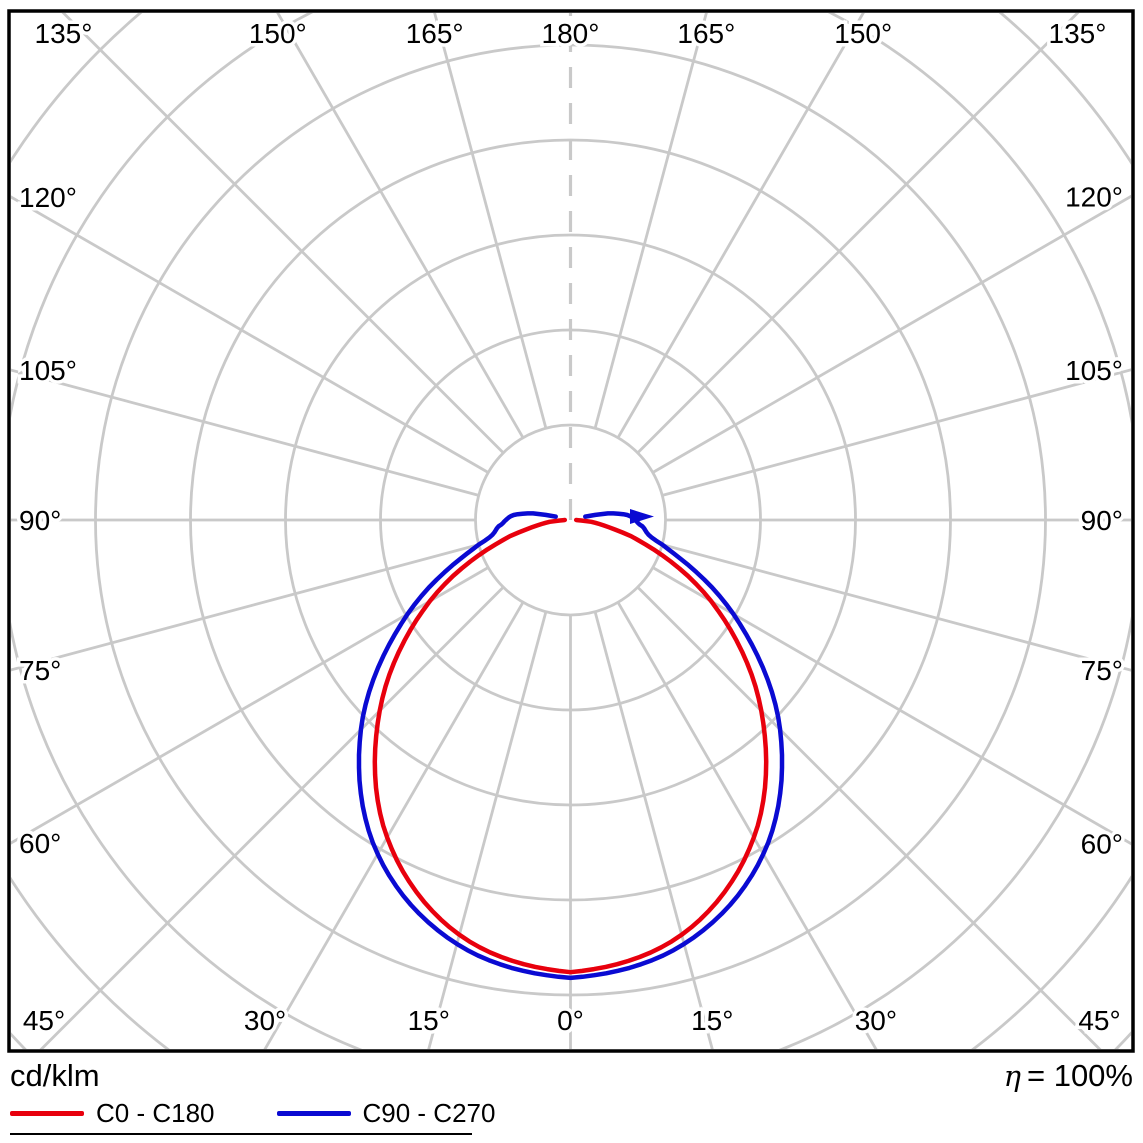  I want to click on efficiency-label: η = 100%, so click(1068, 1076).